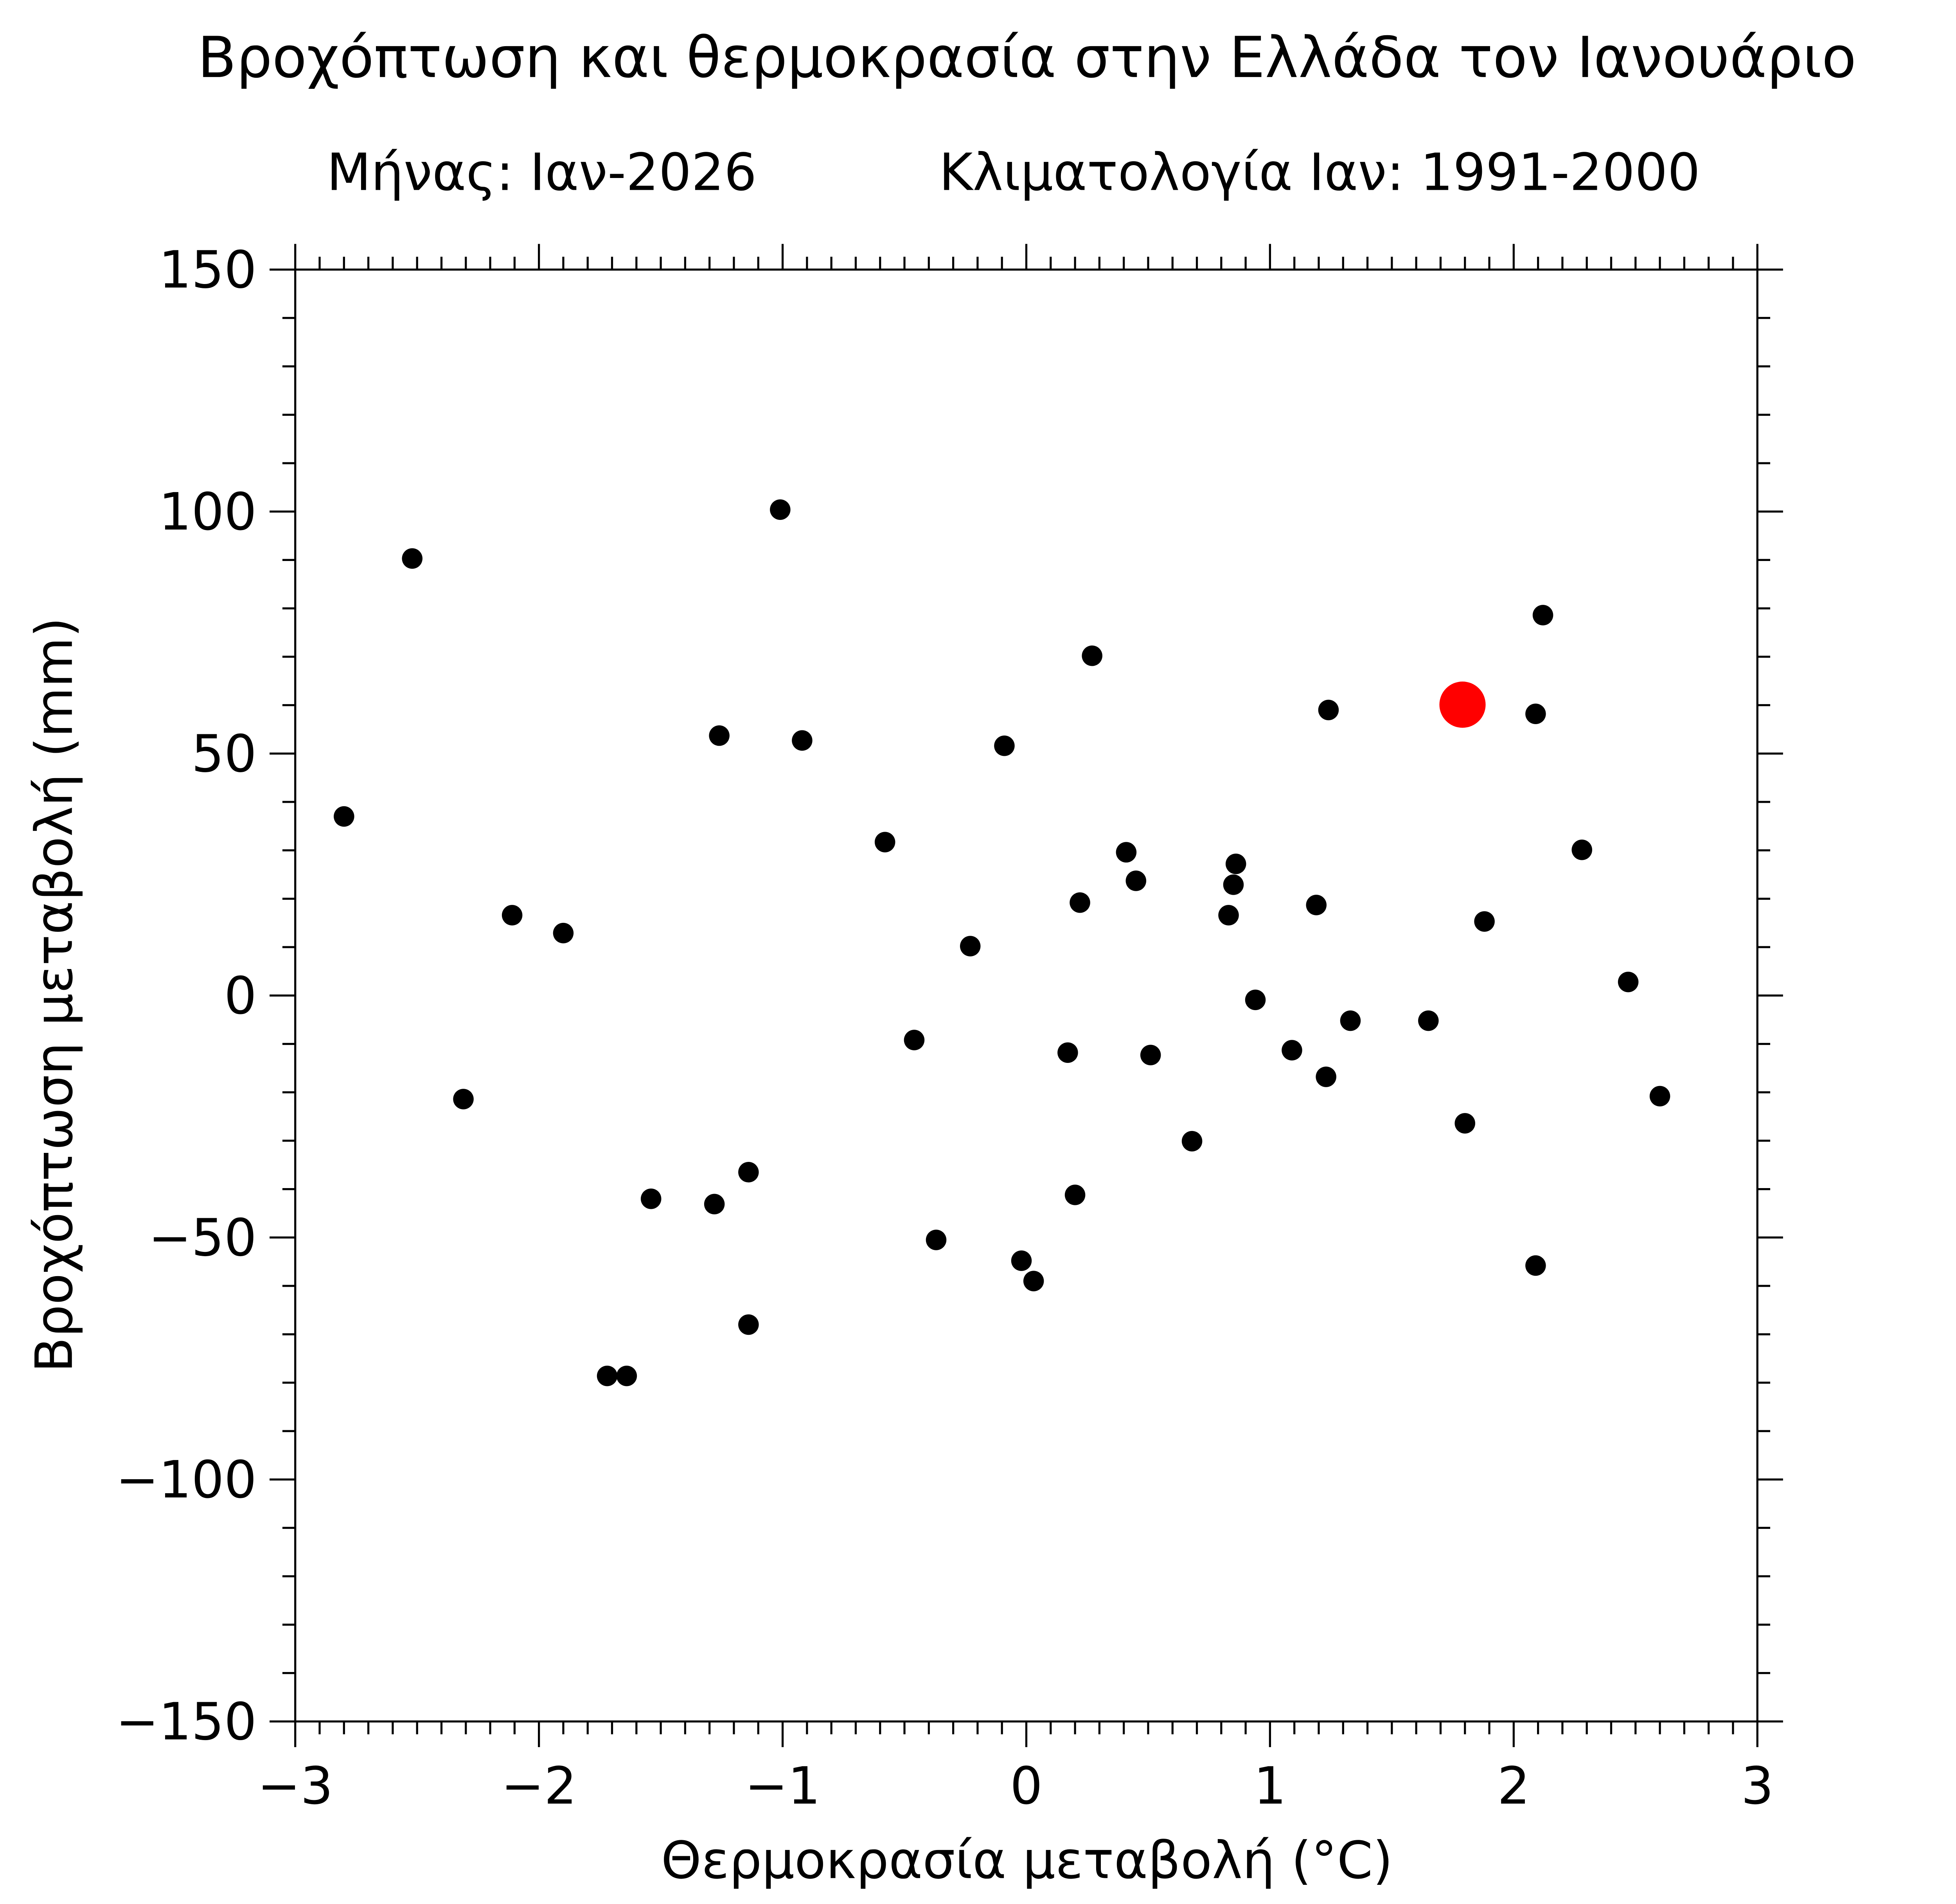 The height and width of the screenshot is (1904, 1956). What do you see at coordinates (202, 1238) in the screenshot?
I see `y-tick-label: −50` at bounding box center [202, 1238].